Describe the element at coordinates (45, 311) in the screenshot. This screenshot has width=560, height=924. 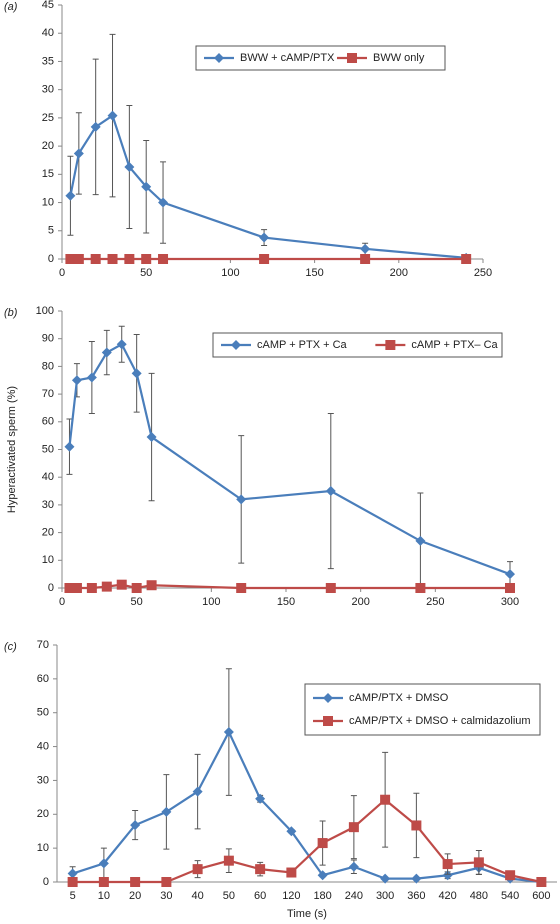
I see `y-tick-label: 100` at that location.